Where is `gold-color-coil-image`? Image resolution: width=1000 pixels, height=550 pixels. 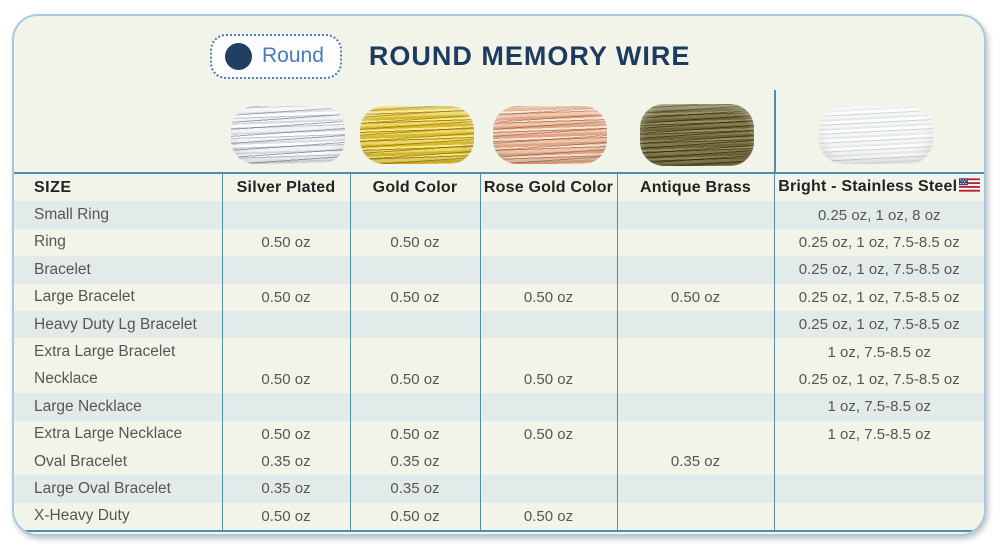
gold-color-coil-image is located at coordinates (417, 135).